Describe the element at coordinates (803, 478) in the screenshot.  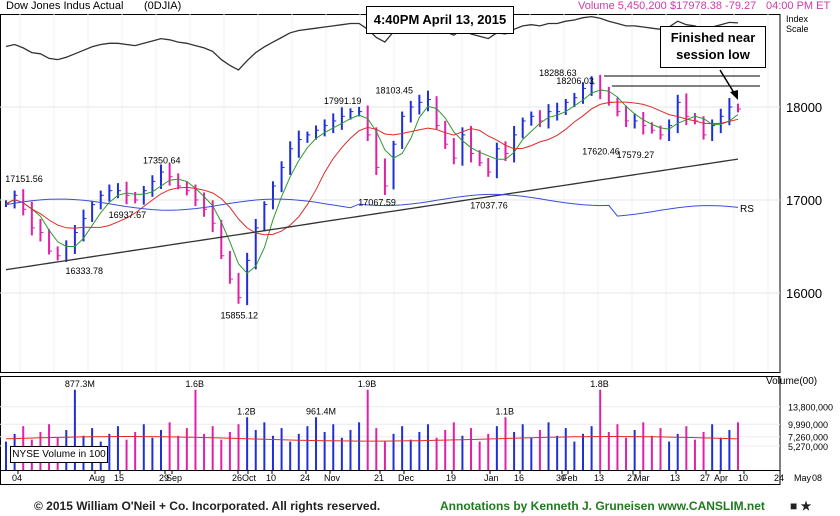
I see `date-tick-label: May` at that location.